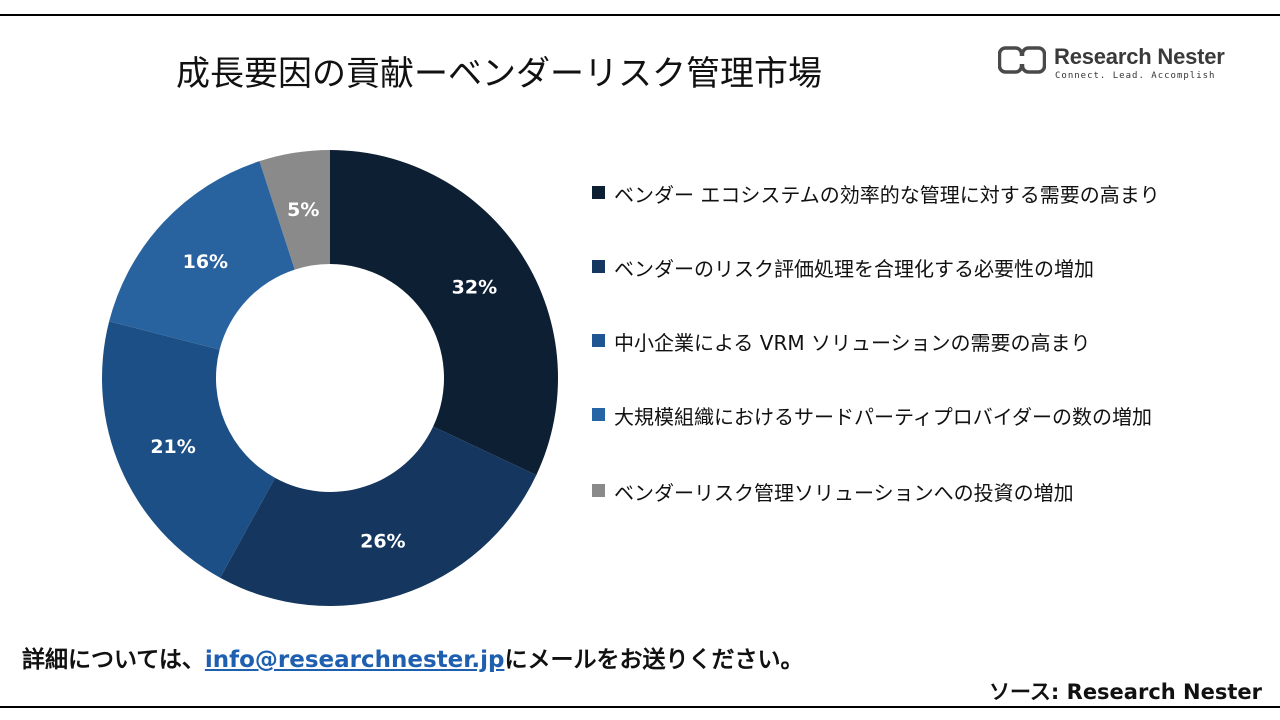 This screenshot has width=1280, height=720. What do you see at coordinates (1139, 56) in the screenshot?
I see `logo-name: Research Nester` at bounding box center [1139, 56].